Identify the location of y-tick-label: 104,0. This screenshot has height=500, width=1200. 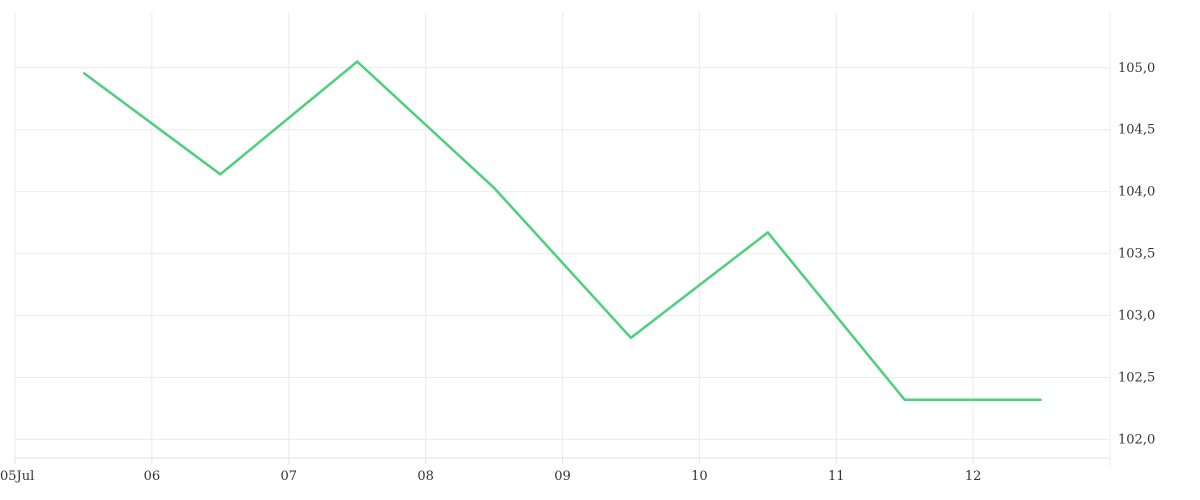
(1136, 192).